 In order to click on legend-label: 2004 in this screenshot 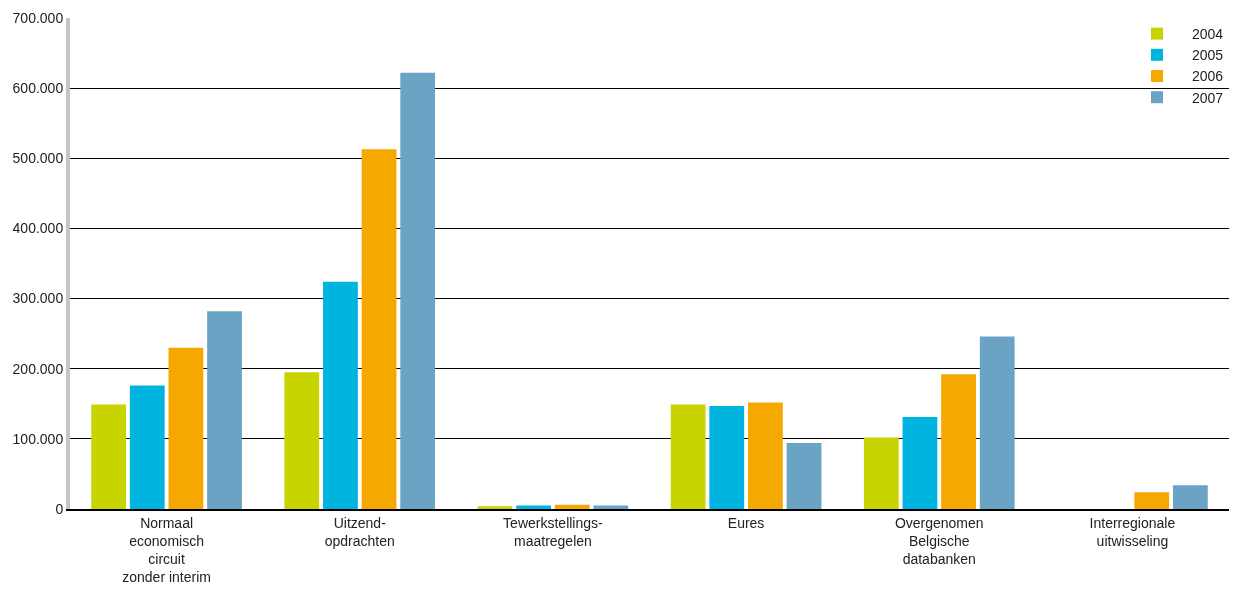, I will do `click(1208, 34)`.